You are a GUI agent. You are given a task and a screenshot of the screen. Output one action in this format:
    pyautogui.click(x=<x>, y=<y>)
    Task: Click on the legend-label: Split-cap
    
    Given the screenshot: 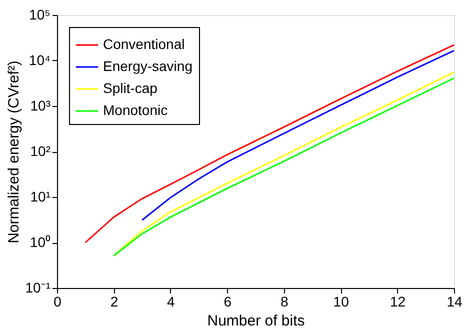 What is the action you would take?
    pyautogui.click(x=130, y=88)
    